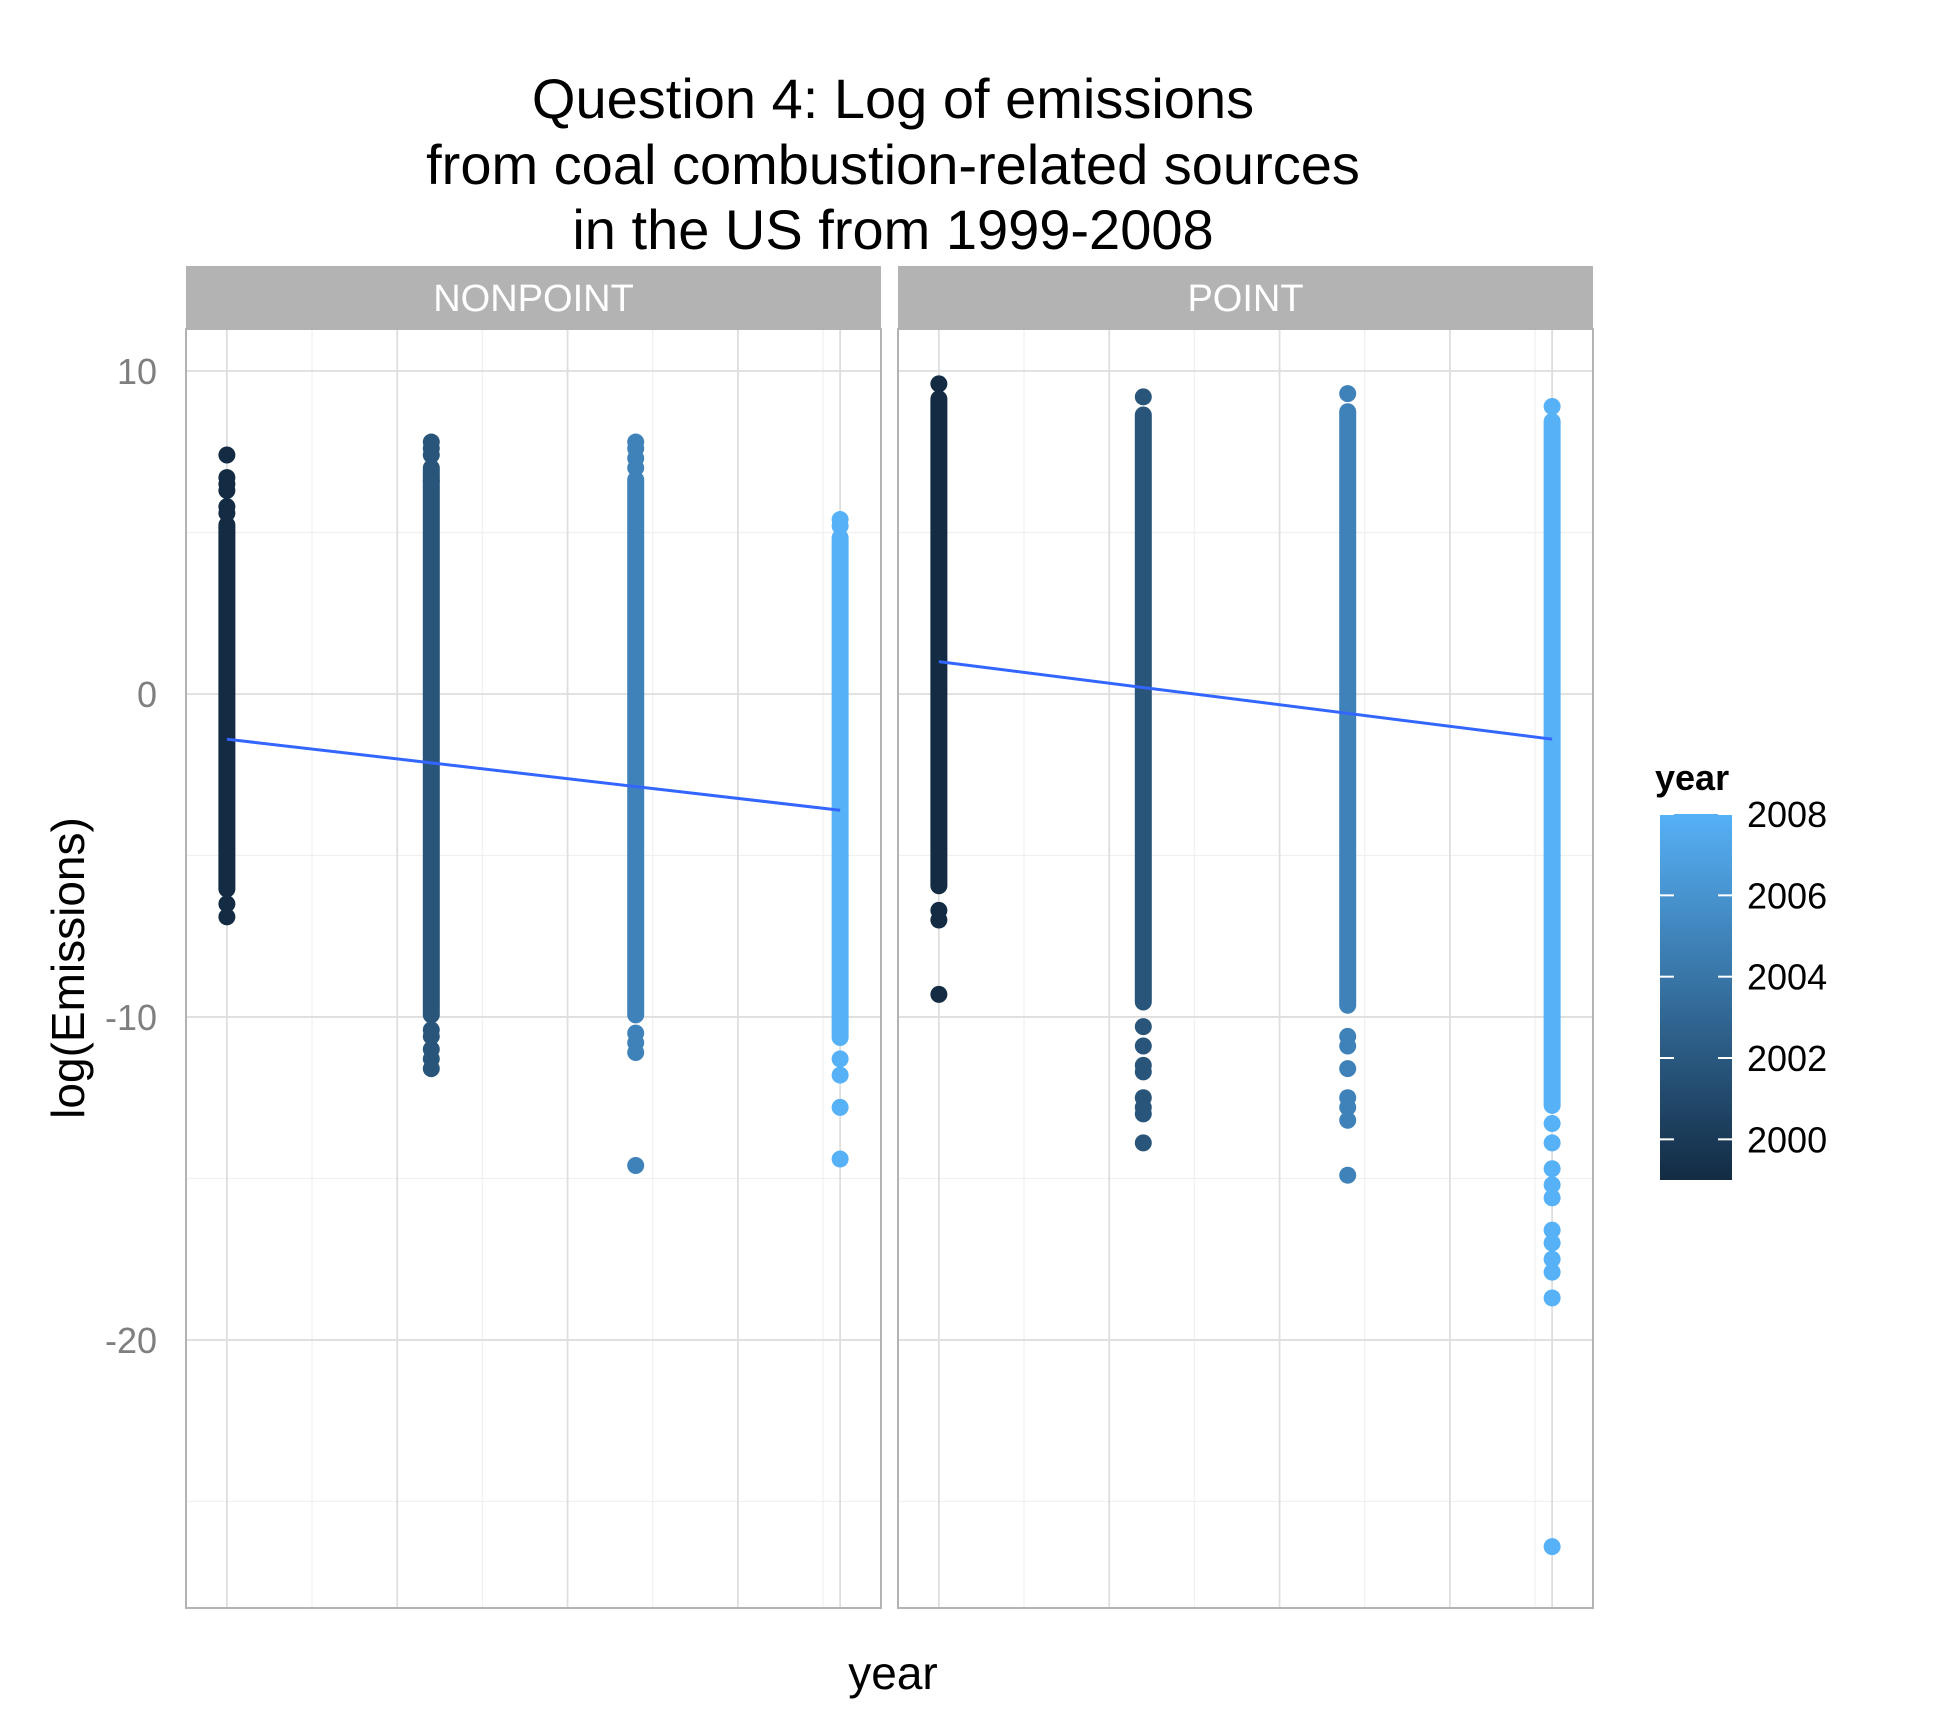 The width and height of the screenshot is (1933, 1716). I want to click on y-tick-label: -10, so click(131, 1017).